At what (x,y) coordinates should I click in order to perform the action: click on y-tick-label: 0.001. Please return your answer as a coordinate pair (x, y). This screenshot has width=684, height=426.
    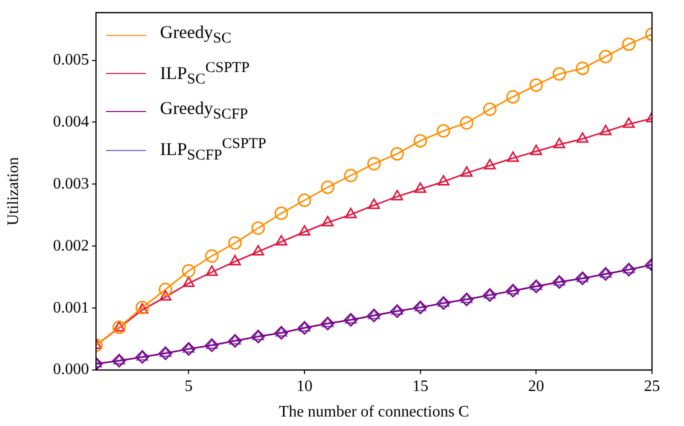
    Looking at the image, I should click on (71, 307).